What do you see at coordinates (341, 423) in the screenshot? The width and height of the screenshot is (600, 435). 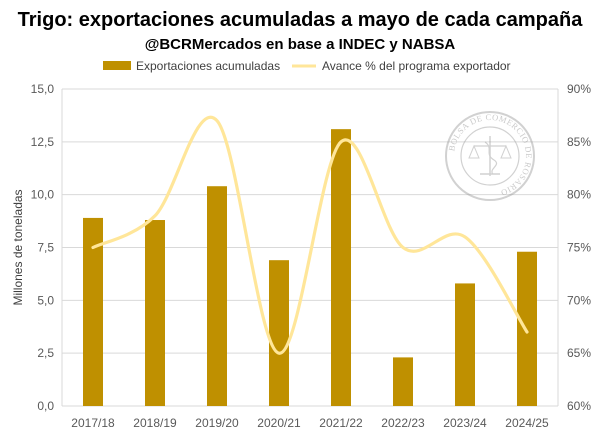 I see `x-tick-label: 2021/22` at bounding box center [341, 423].